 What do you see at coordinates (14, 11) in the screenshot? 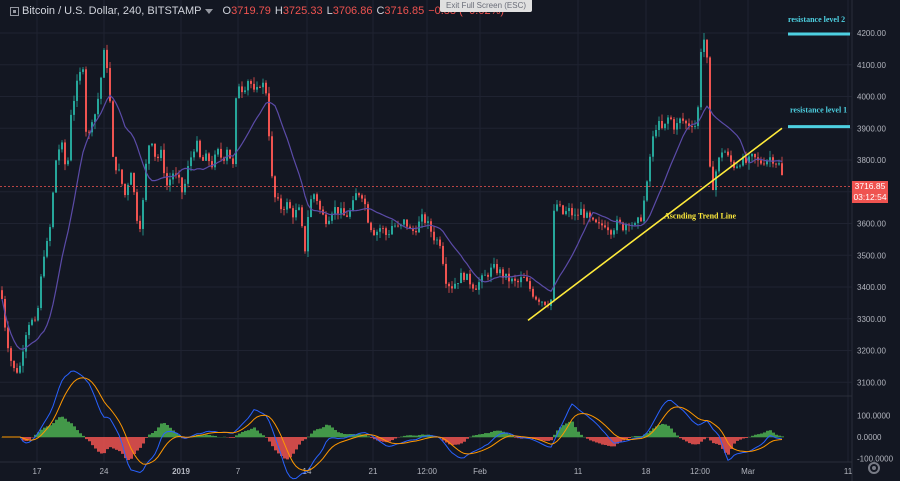
I see `expand-icon` at bounding box center [14, 11].